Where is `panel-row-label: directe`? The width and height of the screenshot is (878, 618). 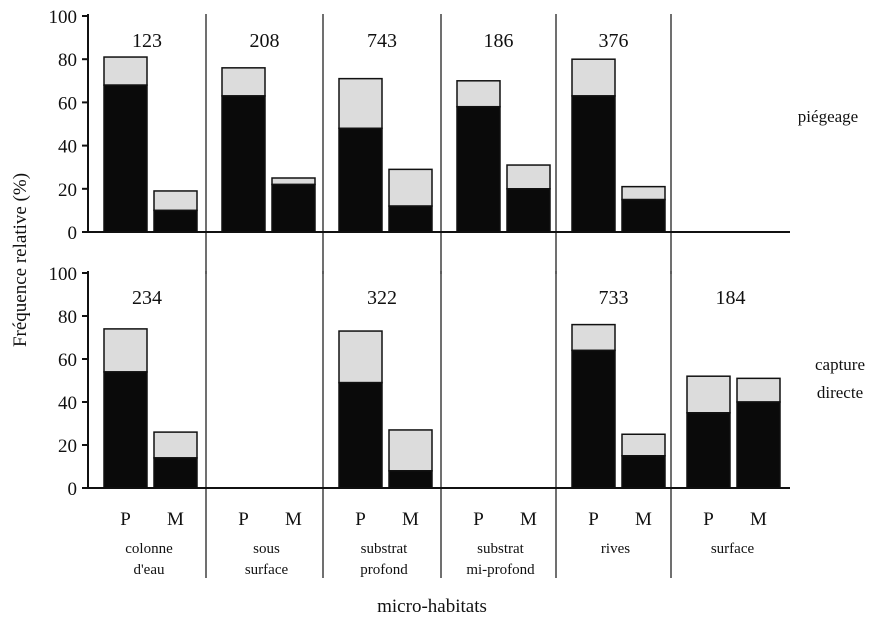
panel-row-label: directe is located at coordinates (840, 392).